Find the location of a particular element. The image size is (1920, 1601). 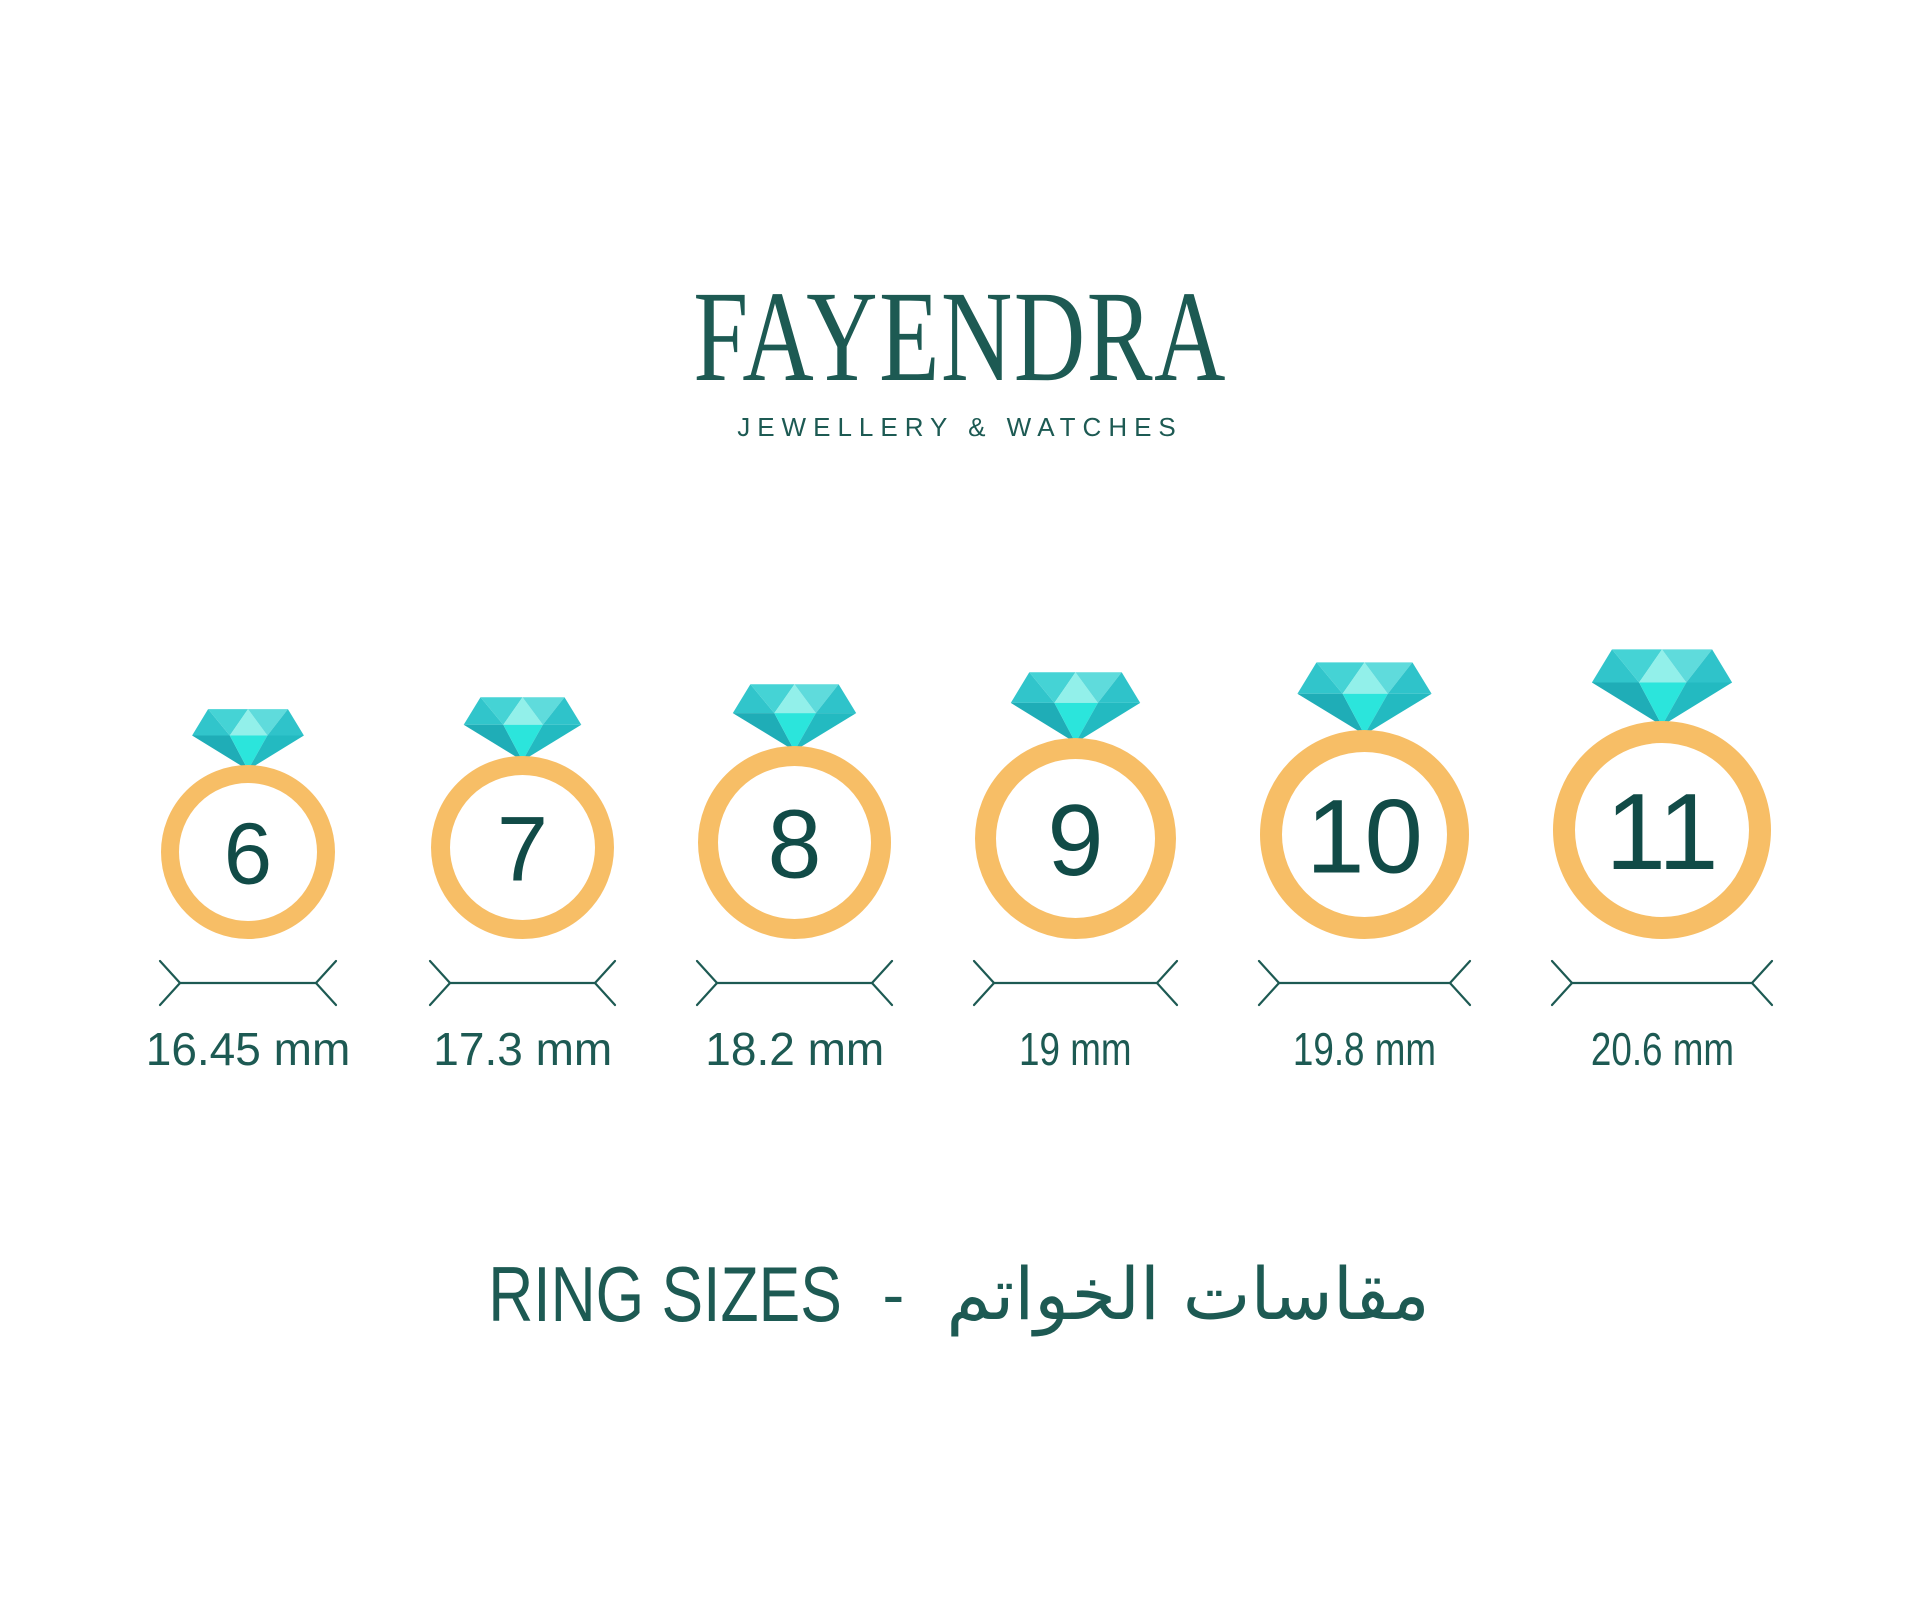

ring-diagram: 8 is located at coordinates (795, 811).